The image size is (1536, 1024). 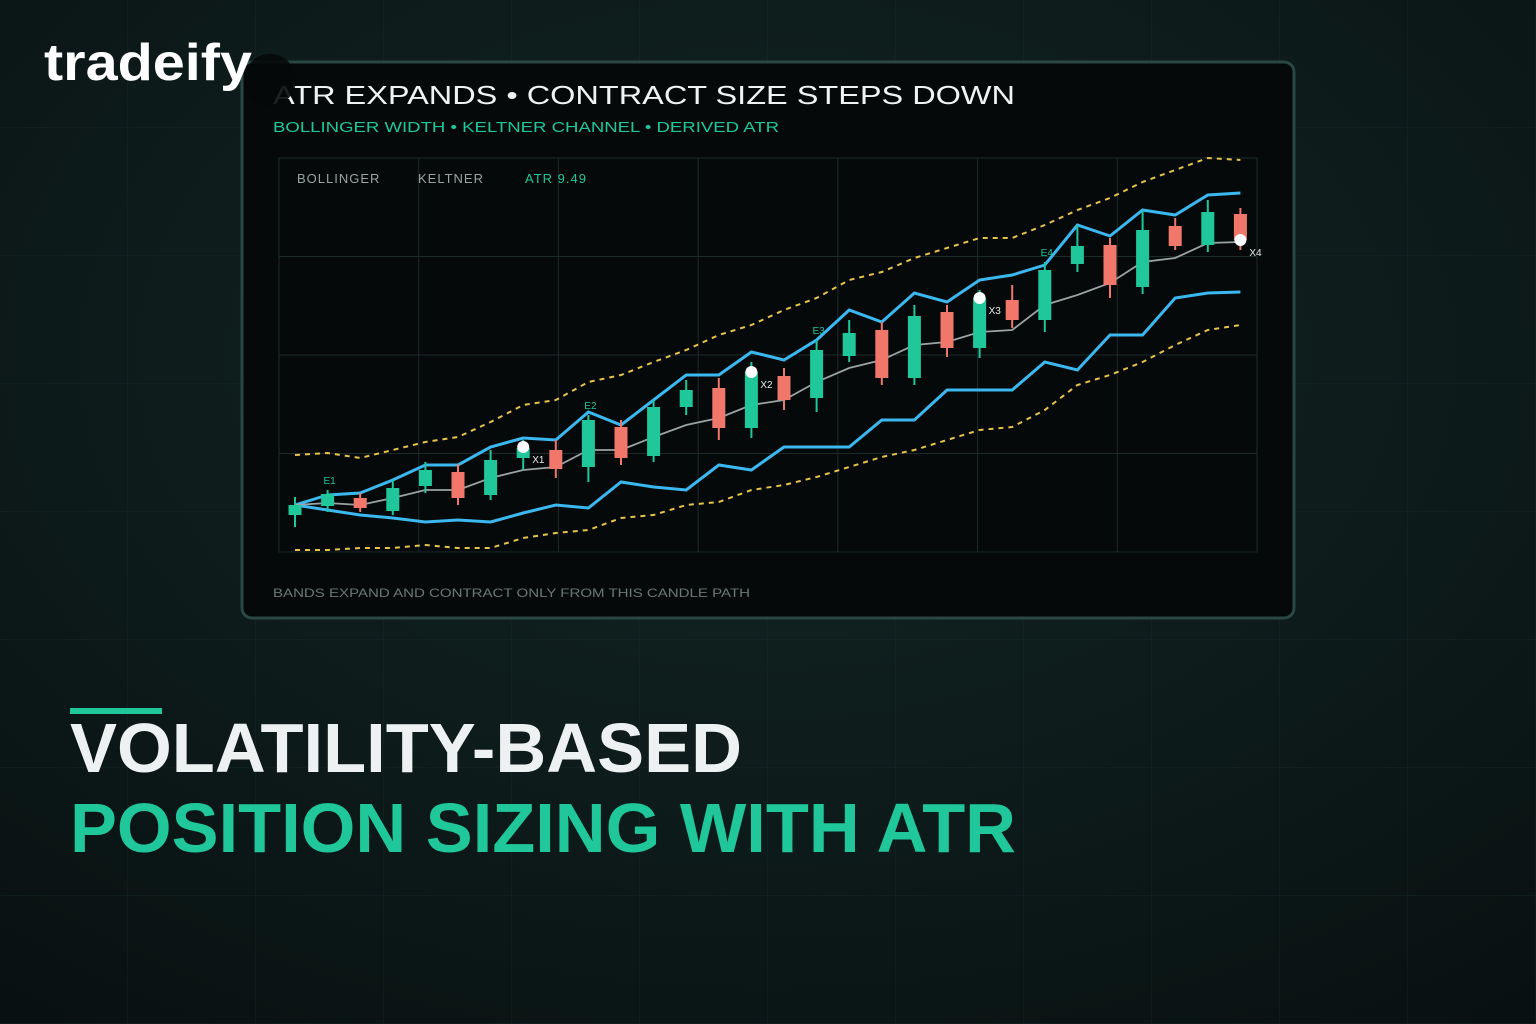 I want to click on entry-label: E3, so click(x=818, y=331).